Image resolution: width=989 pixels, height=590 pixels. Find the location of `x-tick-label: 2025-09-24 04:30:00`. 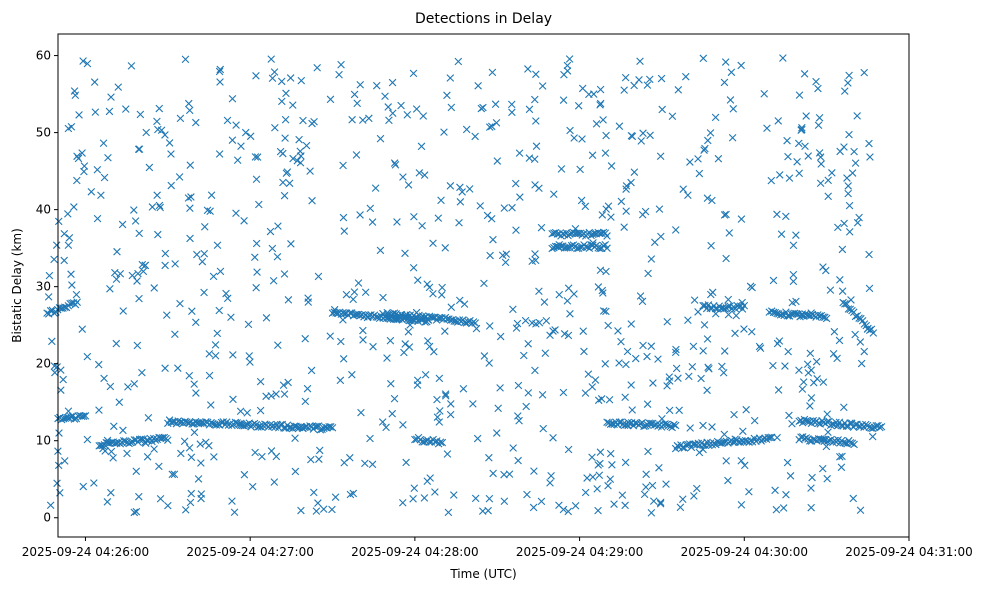

x-tick-label: 2025-09-24 04:30:00 is located at coordinates (744, 552).